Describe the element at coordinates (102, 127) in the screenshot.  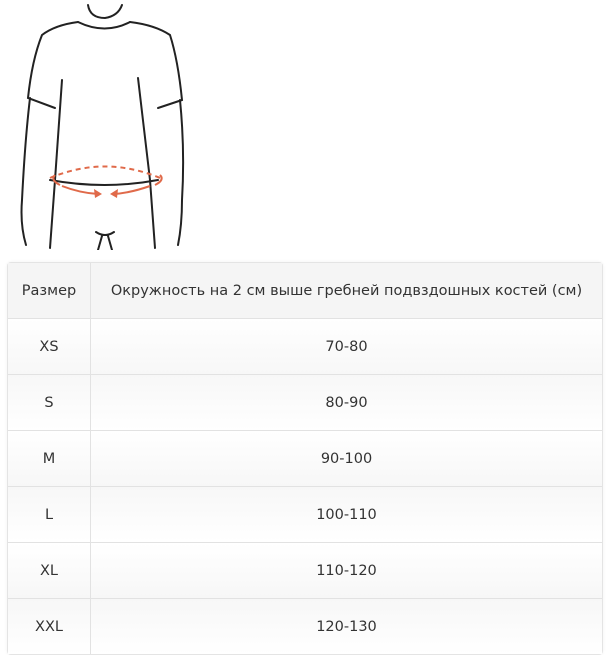
I see `waist-measurement-figure-icon` at that location.